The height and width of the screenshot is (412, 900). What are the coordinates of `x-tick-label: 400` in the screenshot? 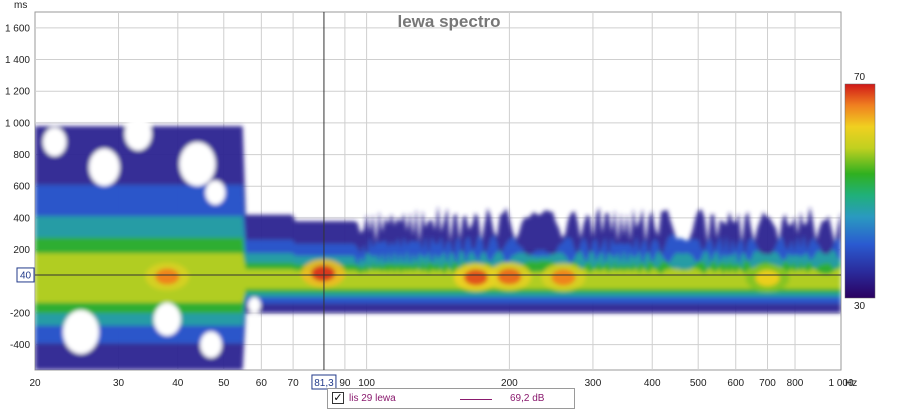 It's located at (652, 383).